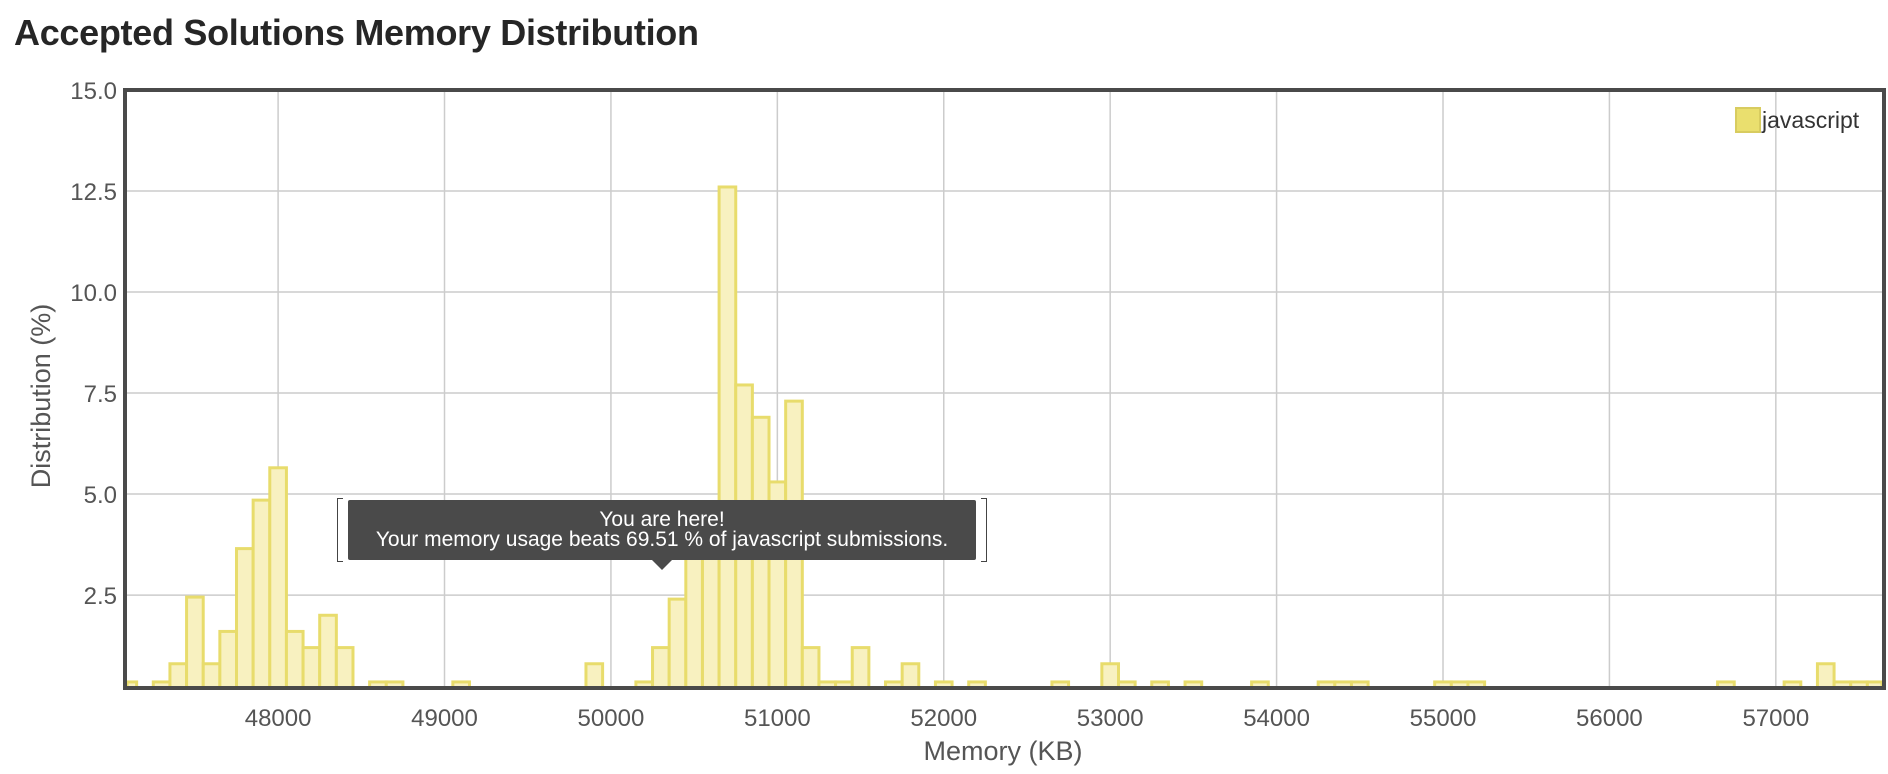 This screenshot has width=1888, height=774. Describe the element at coordinates (611, 718) in the screenshot. I see `x-tick-label: 50000` at that location.